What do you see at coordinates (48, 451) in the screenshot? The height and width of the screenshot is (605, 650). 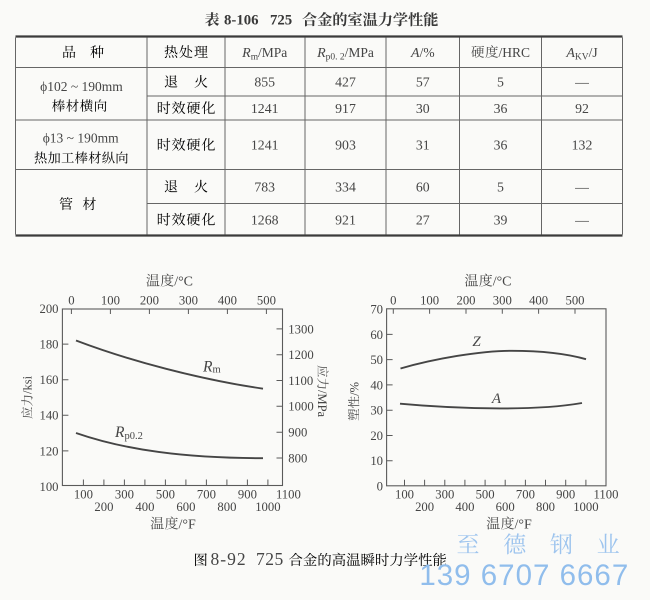 I see `svg-text: 120` at bounding box center [48, 451].